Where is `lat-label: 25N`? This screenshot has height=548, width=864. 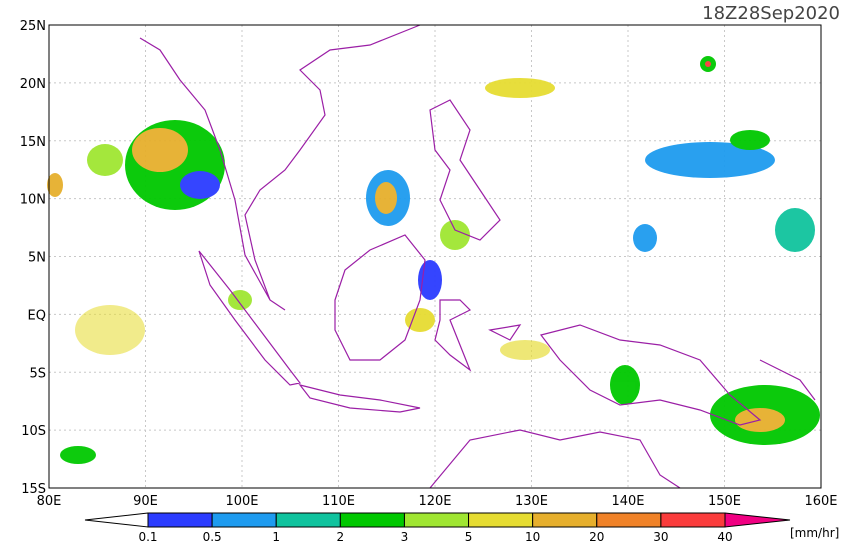 lat-label: 25N is located at coordinates (33, 26).